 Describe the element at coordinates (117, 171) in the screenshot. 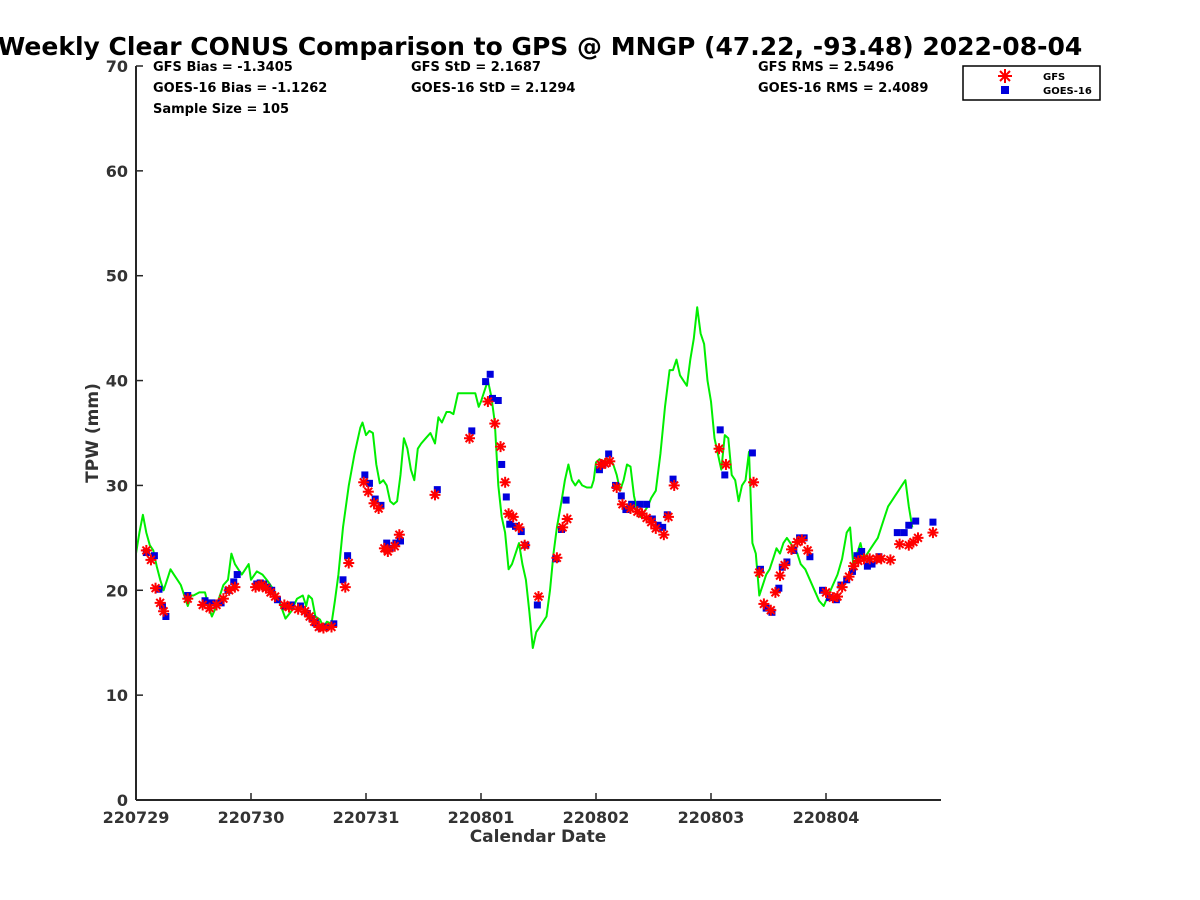

I see `y-tick-label: 60` at that location.